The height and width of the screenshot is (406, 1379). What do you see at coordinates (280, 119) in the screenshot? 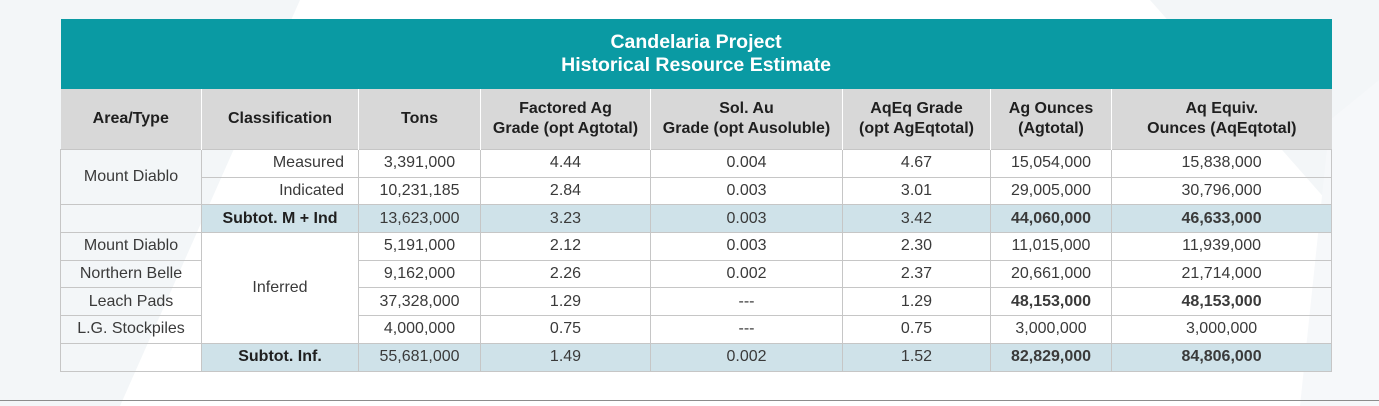
I see `header-classification: Classification` at bounding box center [280, 119].